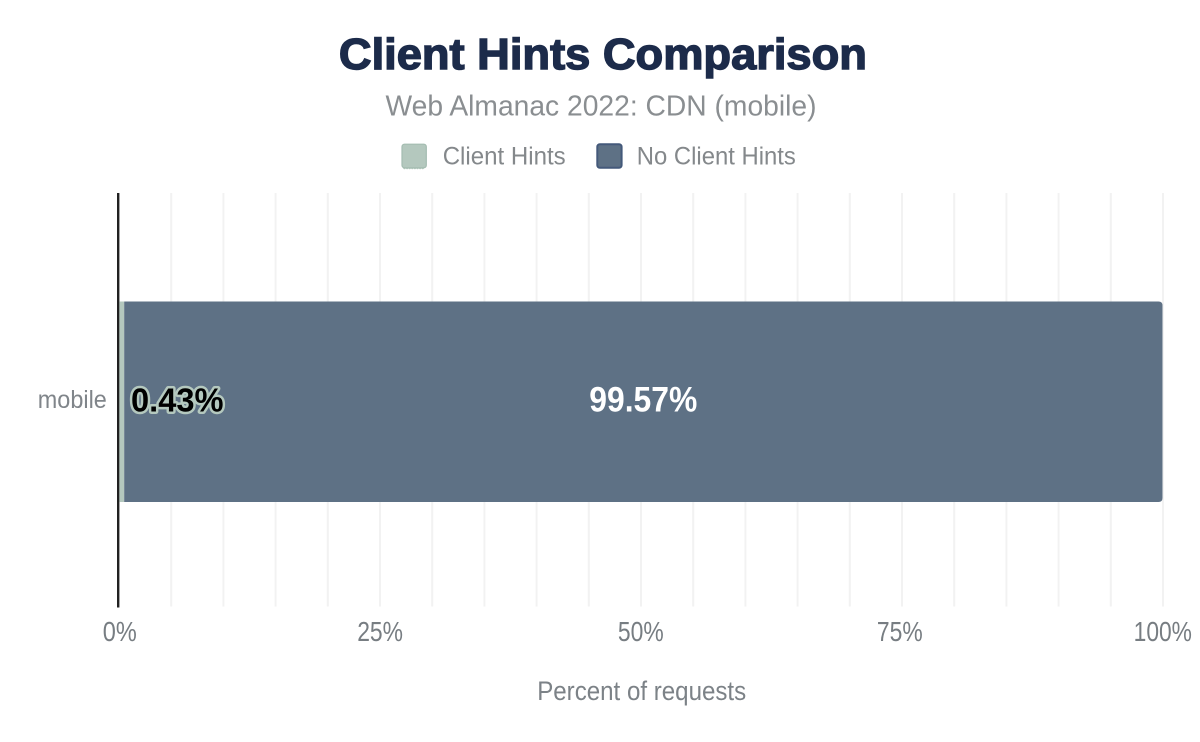  I want to click on svg-text: 75%, so click(900, 631).